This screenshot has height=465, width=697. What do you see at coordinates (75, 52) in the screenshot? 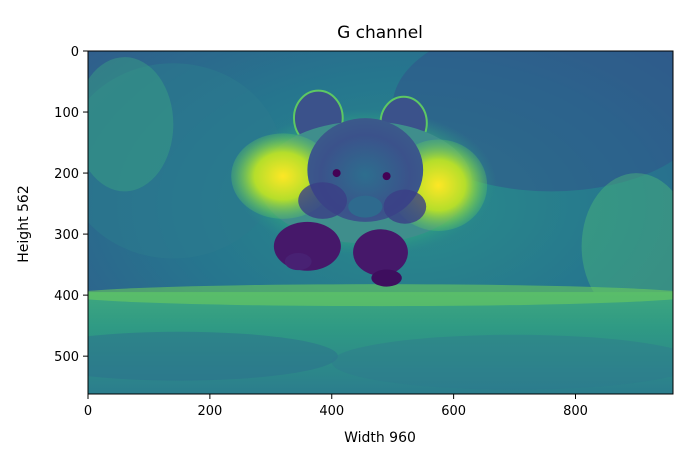
I see `y-tick-label: 0` at bounding box center [75, 52].